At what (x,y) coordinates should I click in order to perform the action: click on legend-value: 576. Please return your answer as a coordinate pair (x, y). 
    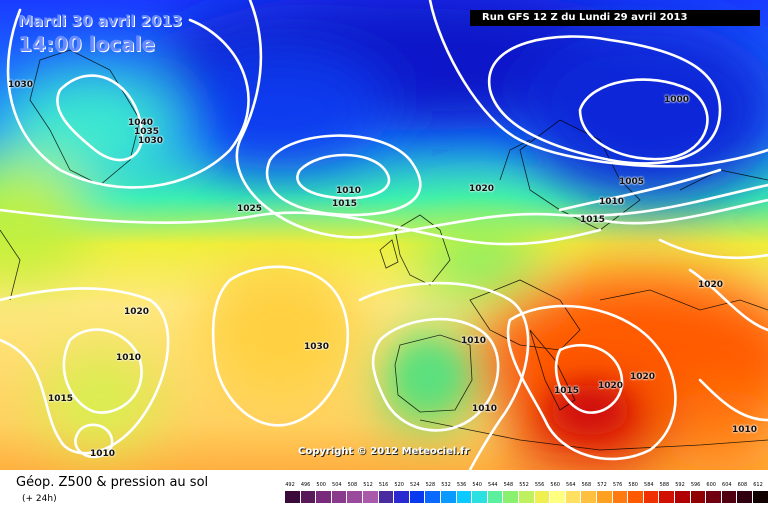
    Looking at the image, I should click on (617, 485).